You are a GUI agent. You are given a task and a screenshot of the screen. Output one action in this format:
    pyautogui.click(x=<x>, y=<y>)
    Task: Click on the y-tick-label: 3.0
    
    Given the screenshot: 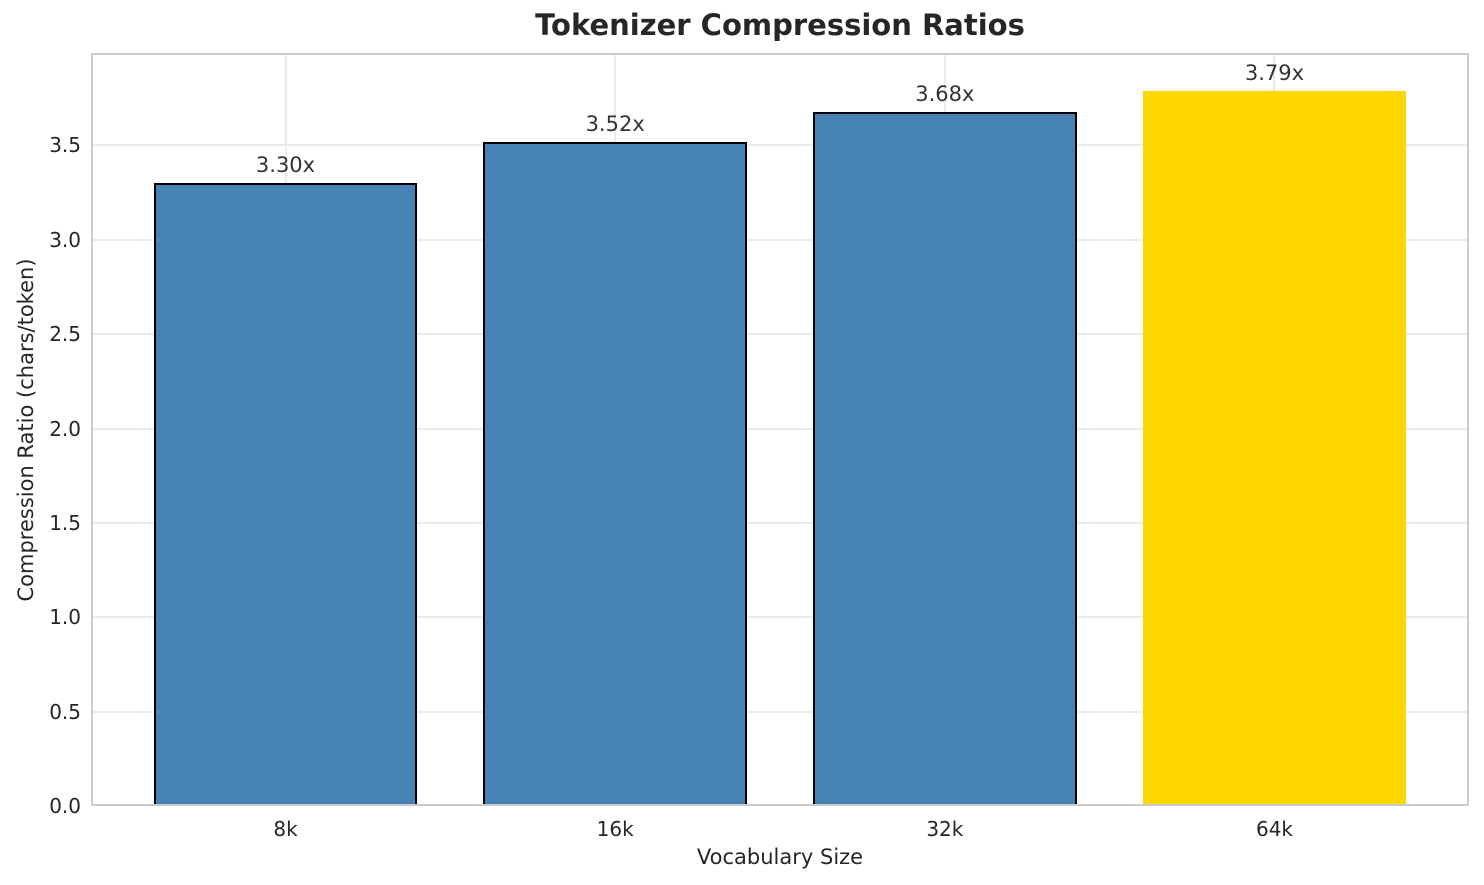 What is the action you would take?
    pyautogui.click(x=65, y=239)
    